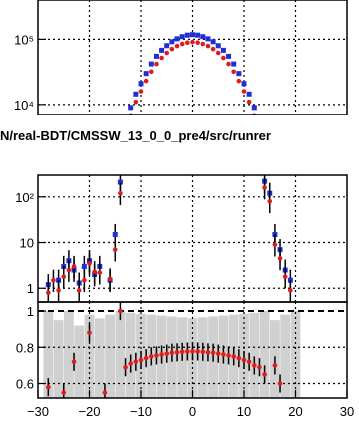 Image resolution: width=359 pixels, height=433 pixels. What do you see at coordinates (30, 311) in the screenshot?
I see `y-tick-label: 1` at bounding box center [30, 311].